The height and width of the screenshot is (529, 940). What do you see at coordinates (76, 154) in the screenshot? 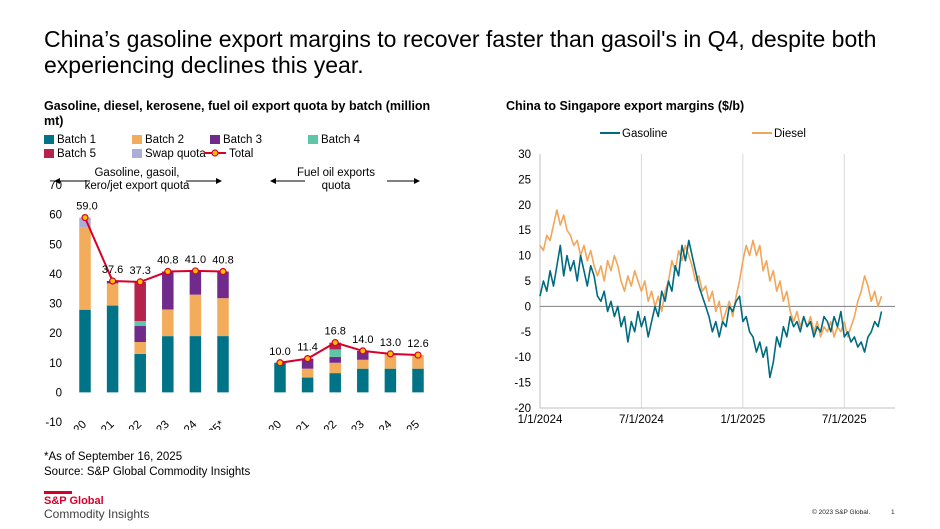
I see `legend-label-5: Batch 5` at bounding box center [76, 154].